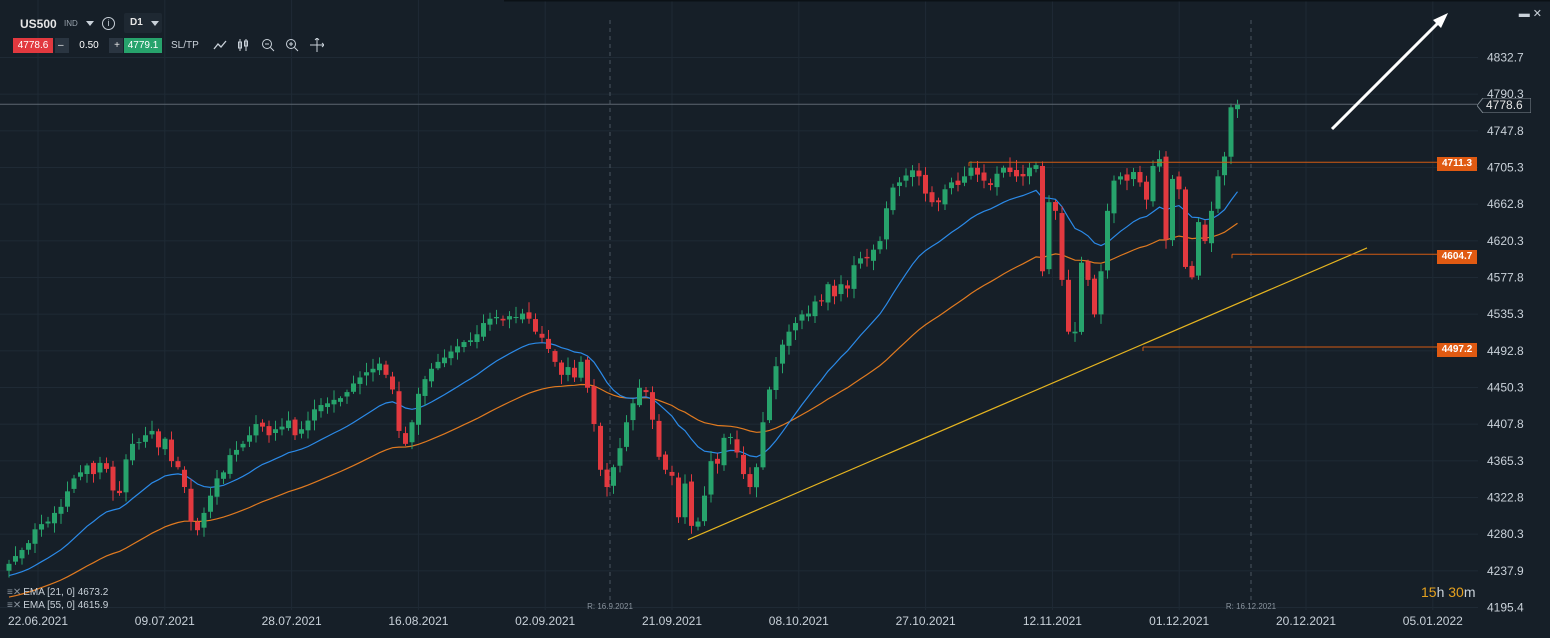 The width and height of the screenshot is (1550, 638). What do you see at coordinates (61, 45) in the screenshot?
I see `decrease-button: –` at bounding box center [61, 45].